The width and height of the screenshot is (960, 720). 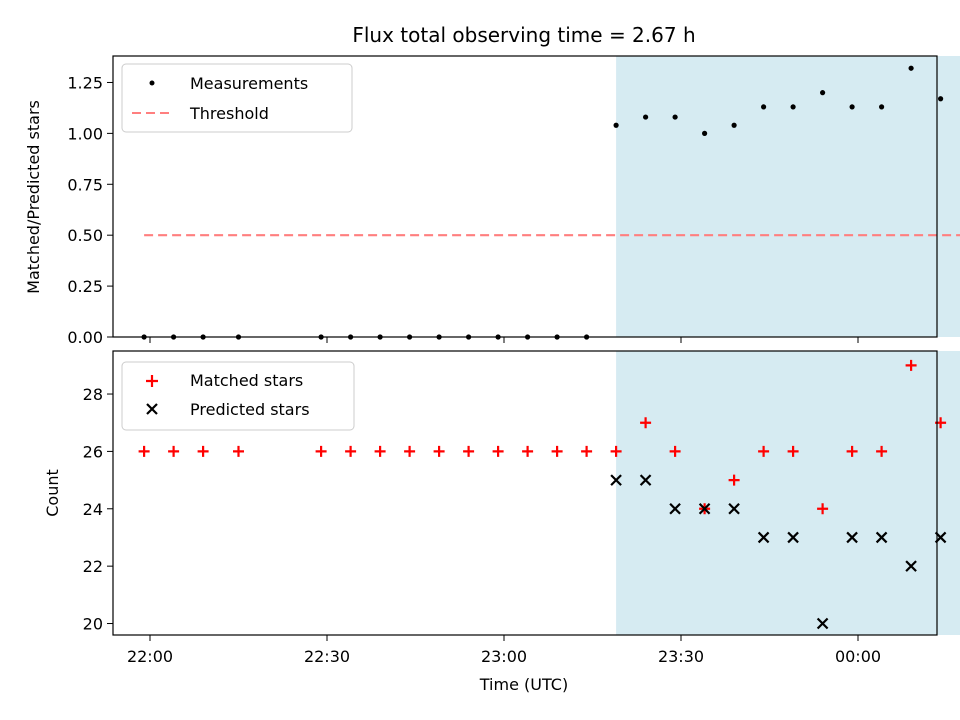 I want to click on legend-label-measurements: Measurements, so click(x=249, y=83).